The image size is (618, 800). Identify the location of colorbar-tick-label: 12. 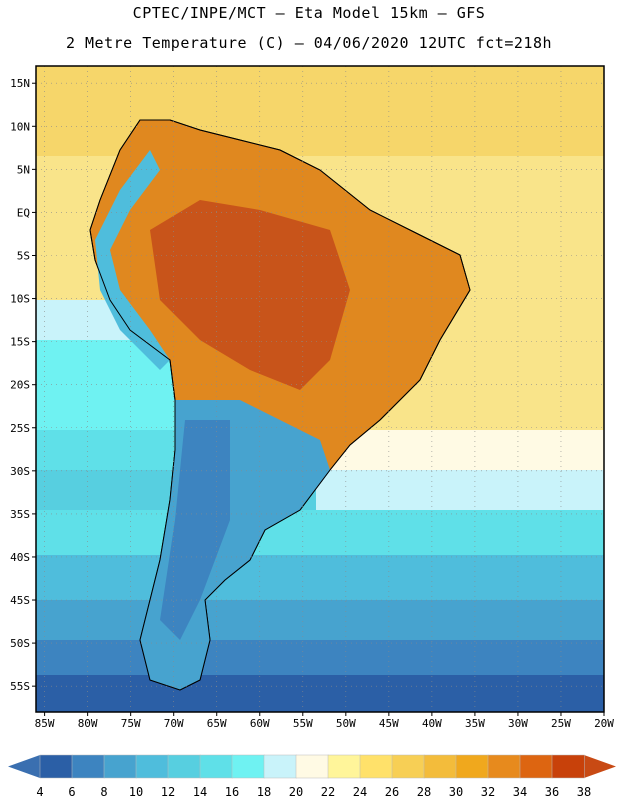
(168, 792).